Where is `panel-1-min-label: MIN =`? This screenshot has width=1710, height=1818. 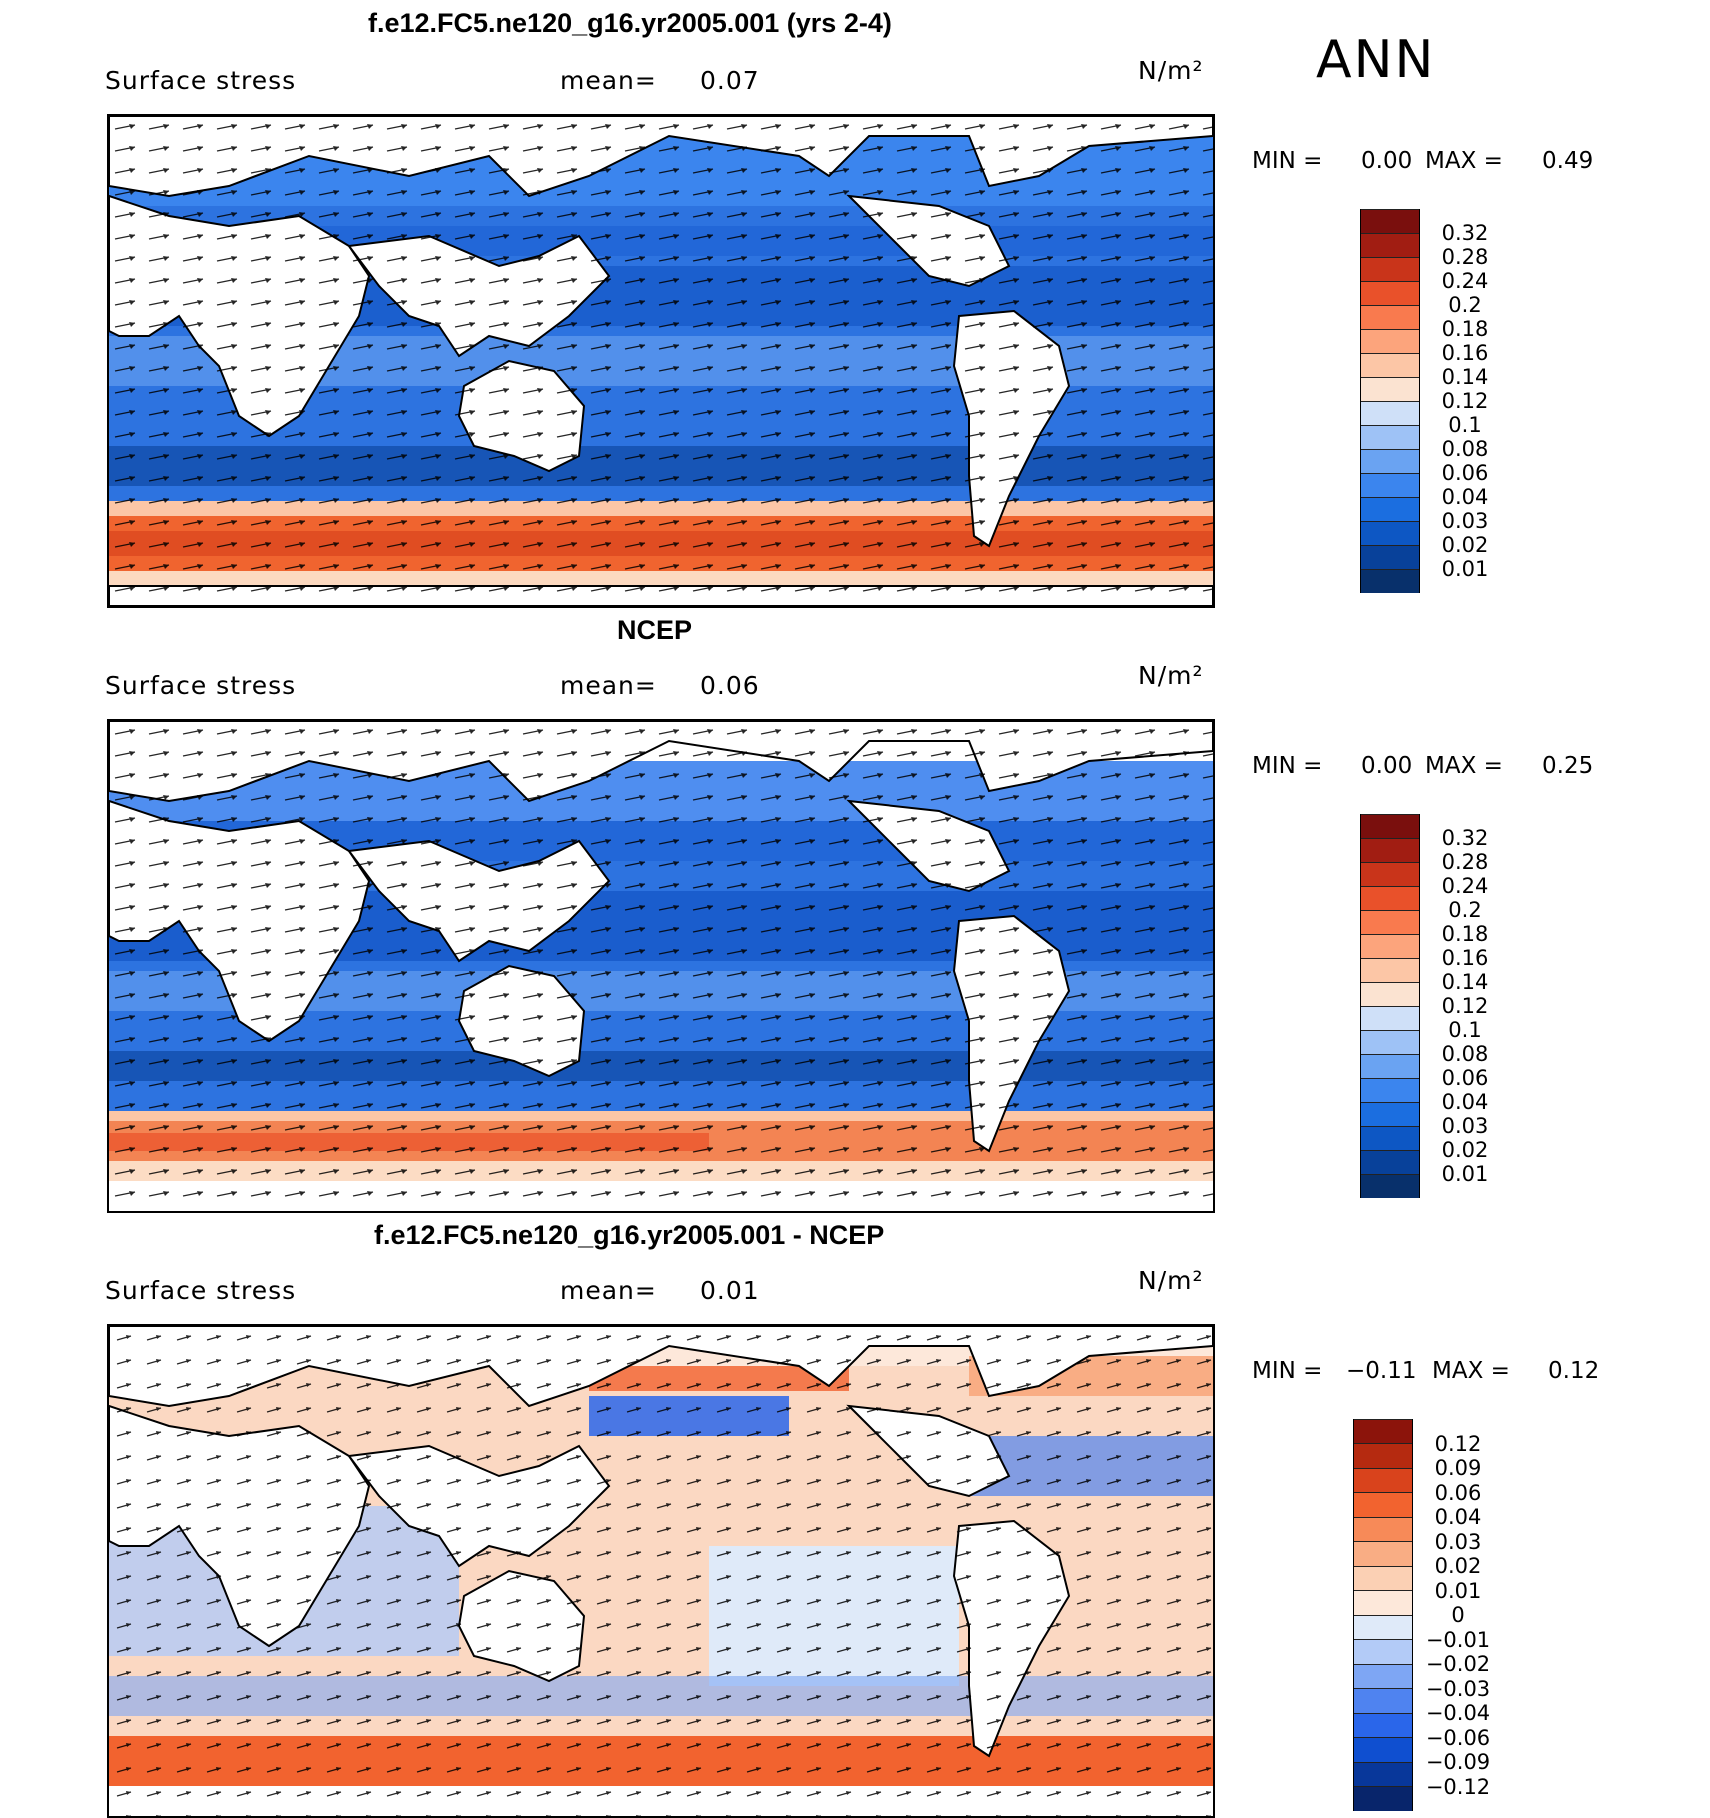
panel-1-min-label: MIN = is located at coordinates (1287, 161).